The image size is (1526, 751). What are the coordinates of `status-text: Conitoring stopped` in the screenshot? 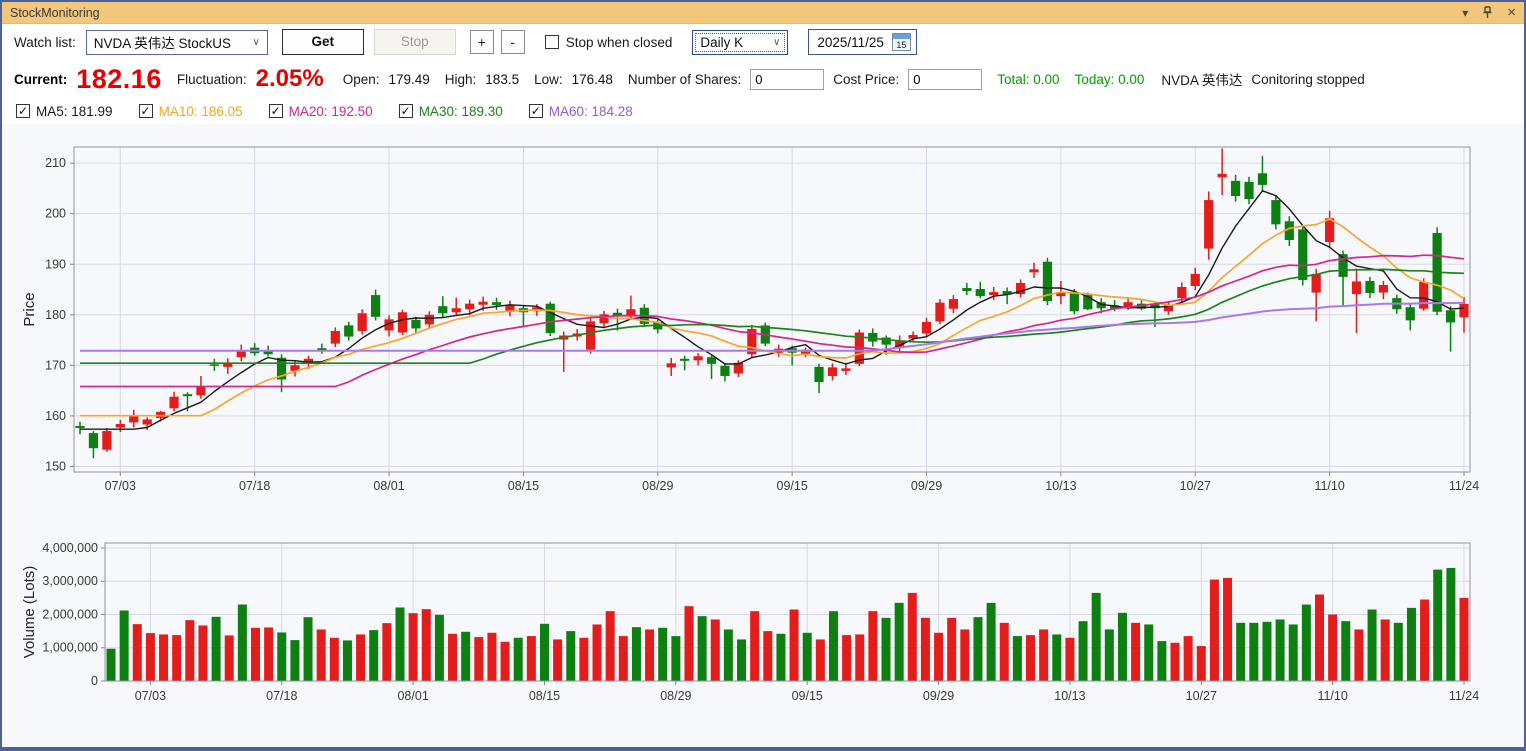 It's located at (1308, 79).